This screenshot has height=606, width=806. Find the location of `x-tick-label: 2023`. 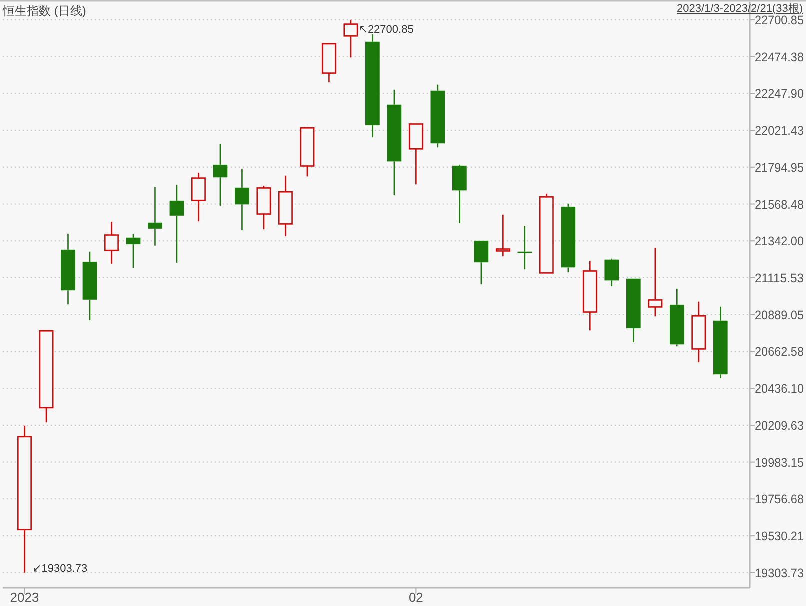

x-tick-label: 2023 is located at coordinates (25, 597).